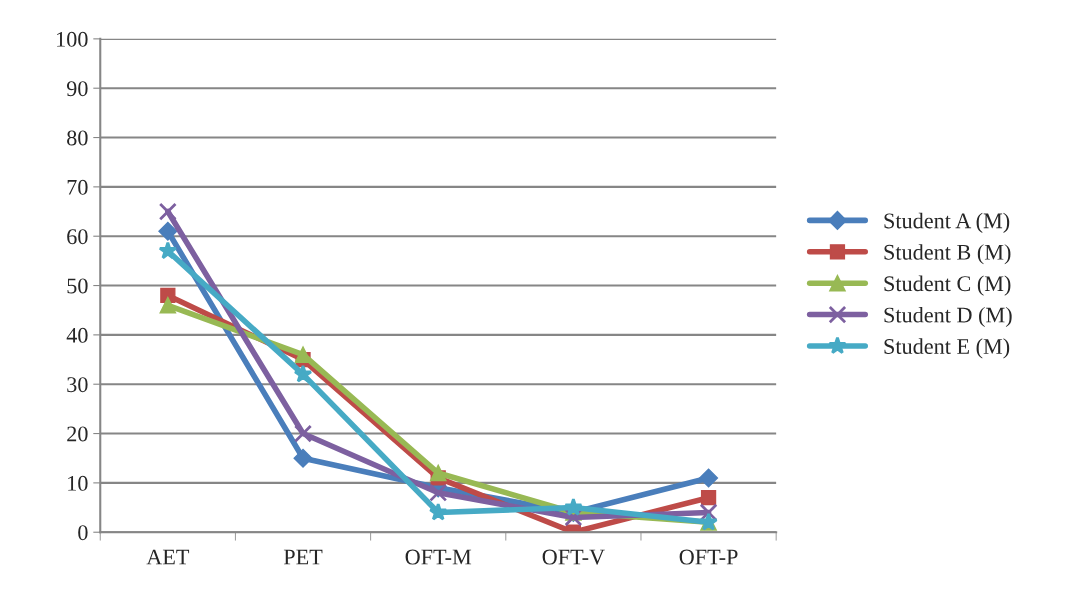 The width and height of the screenshot is (1078, 598). What do you see at coordinates (77, 89) in the screenshot?
I see `y-tick-label: 90` at bounding box center [77, 89].